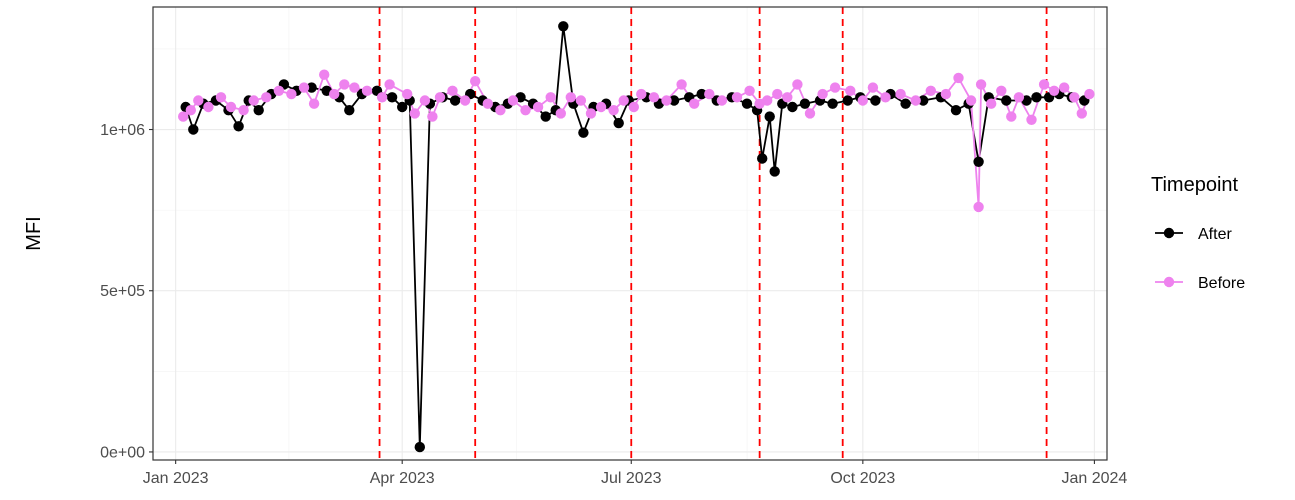 This screenshot has height=500, width=1295. What do you see at coordinates (122, 291) in the screenshot?
I see `y-tick-label: 5e+05` at bounding box center [122, 291].